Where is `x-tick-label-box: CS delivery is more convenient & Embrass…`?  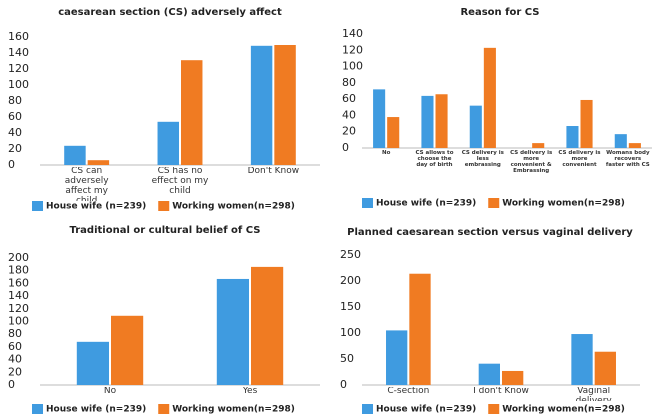 x-tick-label-box: CS delivery is more convenient & Embrass… is located at coordinates (531, 162).